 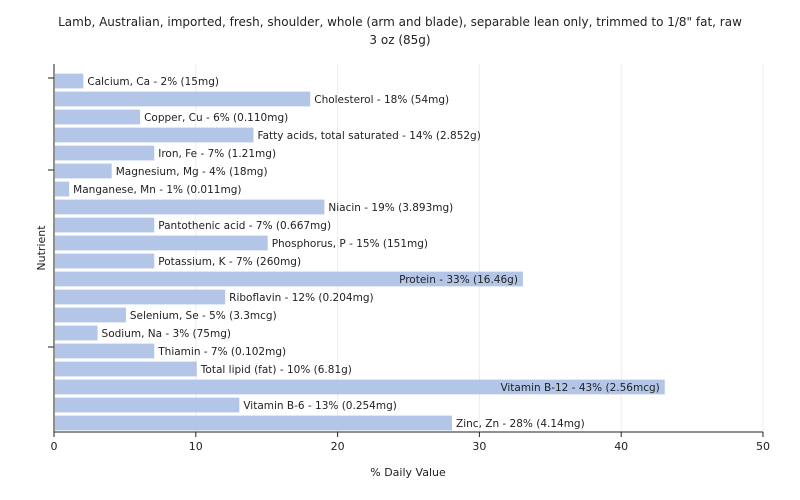 What do you see at coordinates (196, 446) in the screenshot?
I see `x-tick-label: 10` at bounding box center [196, 446].